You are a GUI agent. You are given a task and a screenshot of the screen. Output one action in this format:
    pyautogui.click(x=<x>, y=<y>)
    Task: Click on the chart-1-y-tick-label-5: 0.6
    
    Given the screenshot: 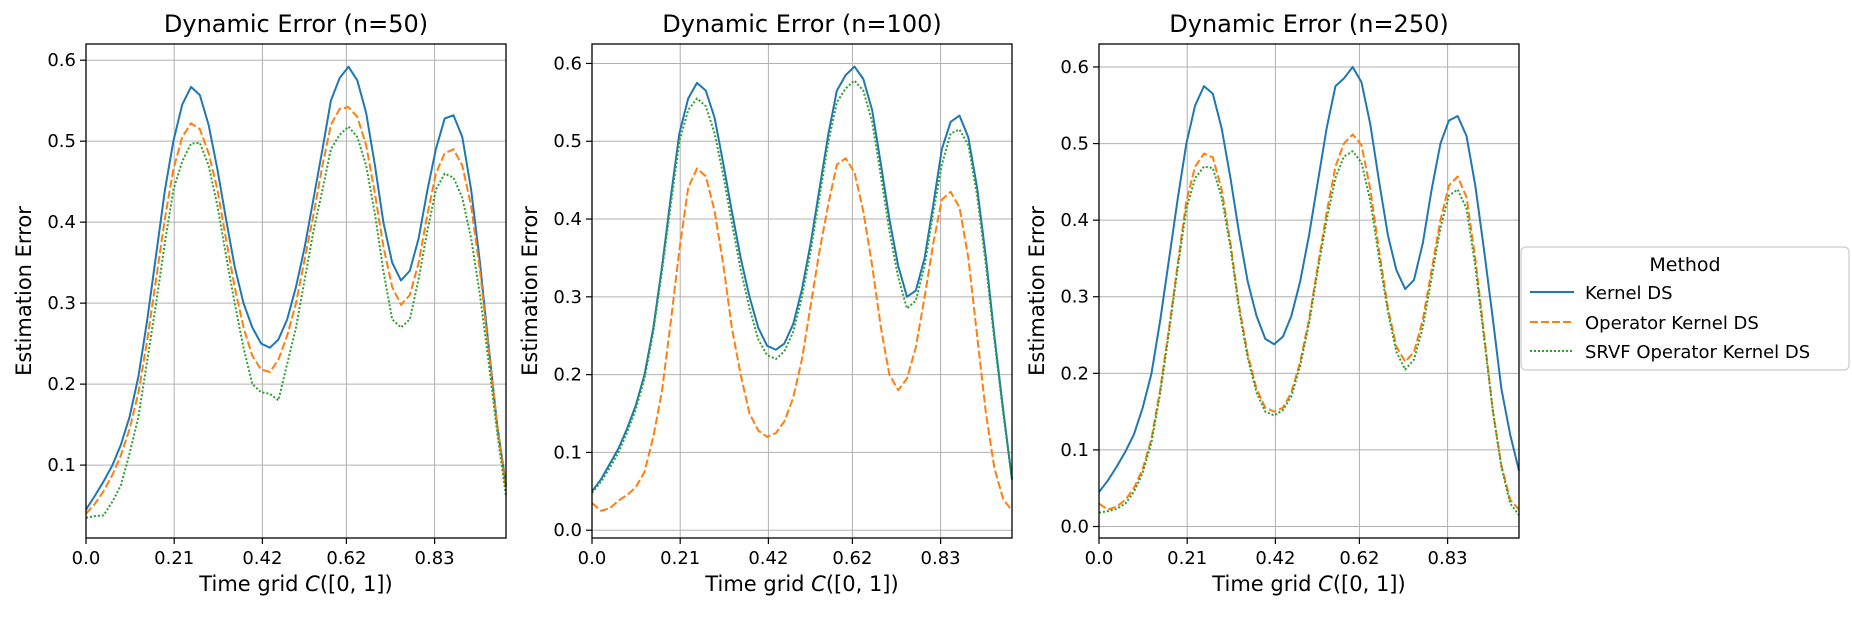 What is the action you would take?
    pyautogui.click(x=61, y=60)
    